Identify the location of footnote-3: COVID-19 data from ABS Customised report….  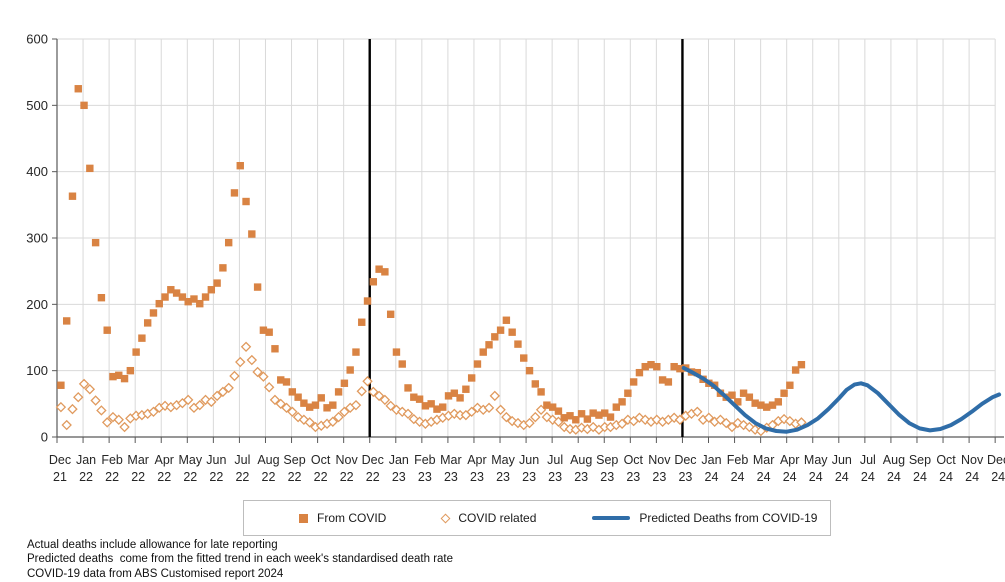
(155, 573).